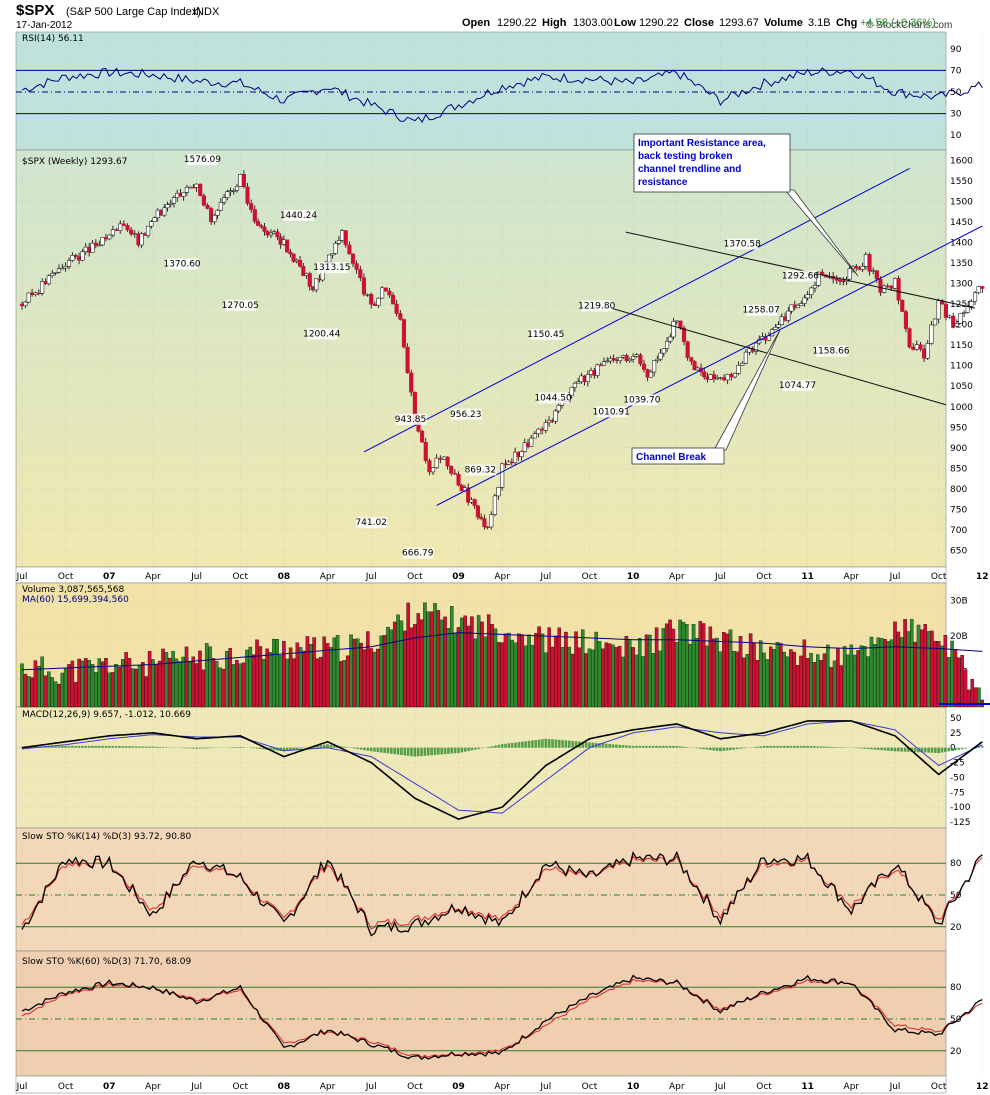 The image size is (990, 1095). What do you see at coordinates (546, 334) in the screenshot?
I see `price-label-bg` at bounding box center [546, 334].